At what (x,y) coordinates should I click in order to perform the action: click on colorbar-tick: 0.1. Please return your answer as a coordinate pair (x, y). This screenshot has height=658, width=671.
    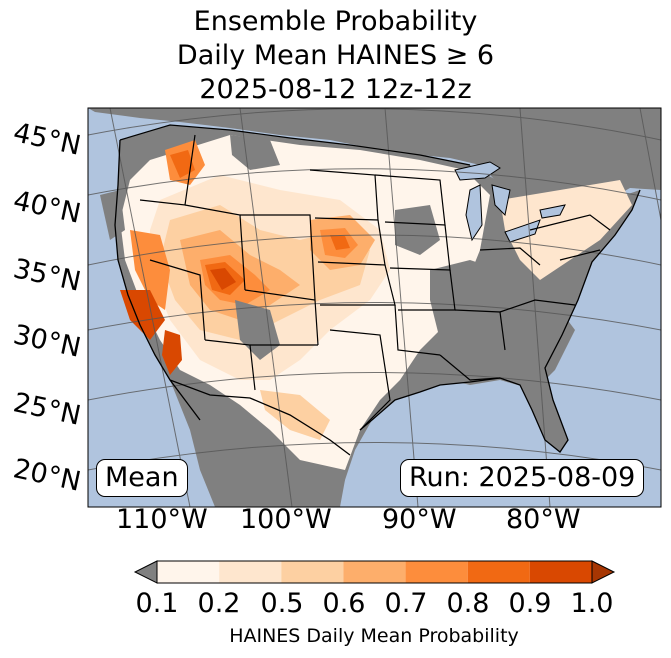
    Looking at the image, I should click on (157, 603).